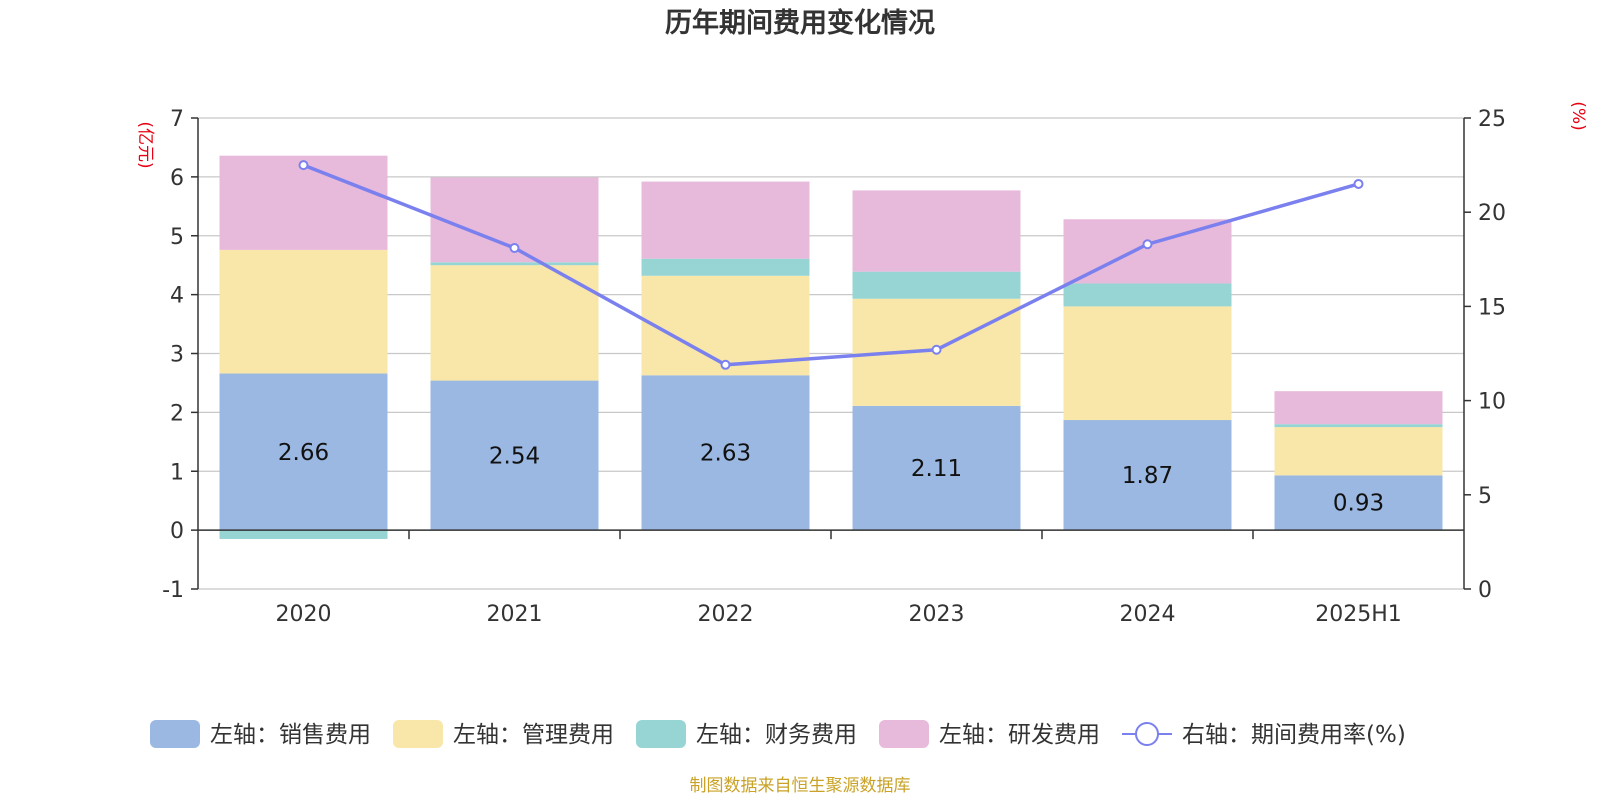 Image resolution: width=1600 pixels, height=800 pixels. I want to click on x-tick-label: 2024, so click(1148, 614).